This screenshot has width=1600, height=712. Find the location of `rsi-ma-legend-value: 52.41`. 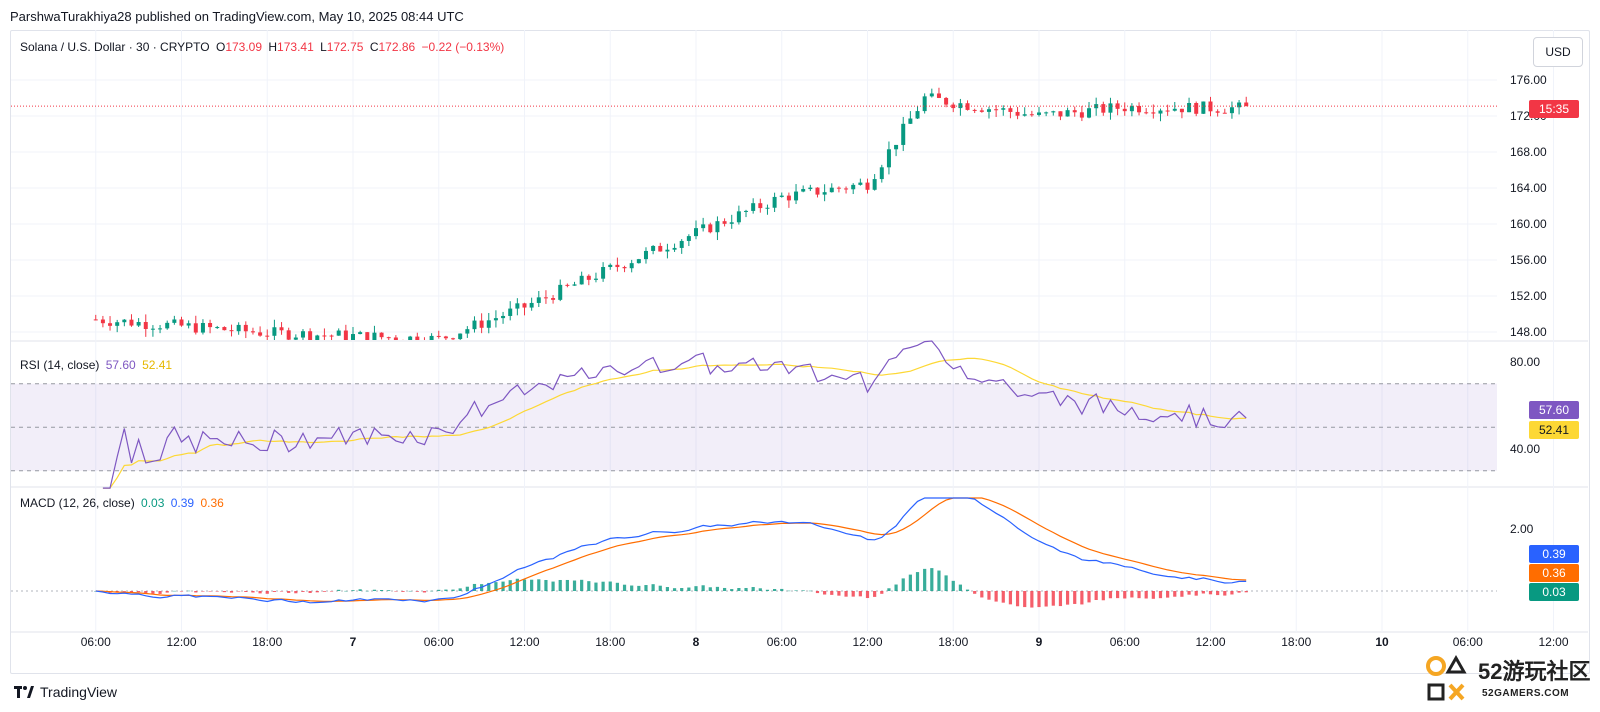

rsi-ma-legend-value: 52.41 is located at coordinates (157, 365).